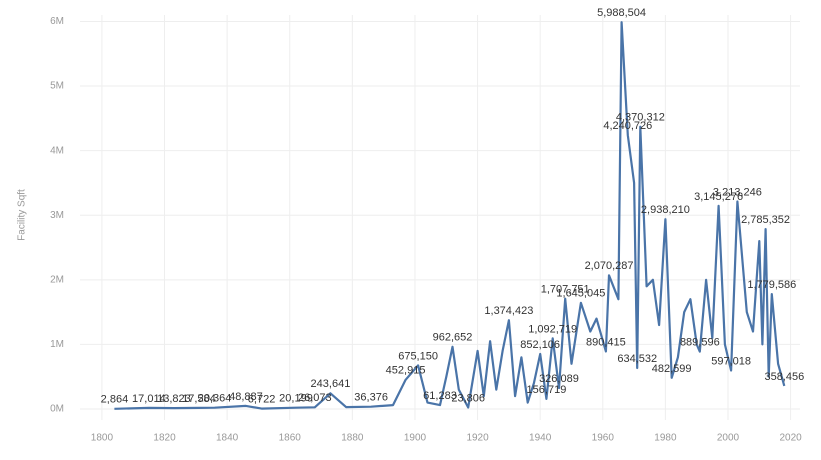 The height and width of the screenshot is (460, 821). What do you see at coordinates (790, 438) in the screenshot?
I see `x-tick-label: 2020` at bounding box center [790, 438].